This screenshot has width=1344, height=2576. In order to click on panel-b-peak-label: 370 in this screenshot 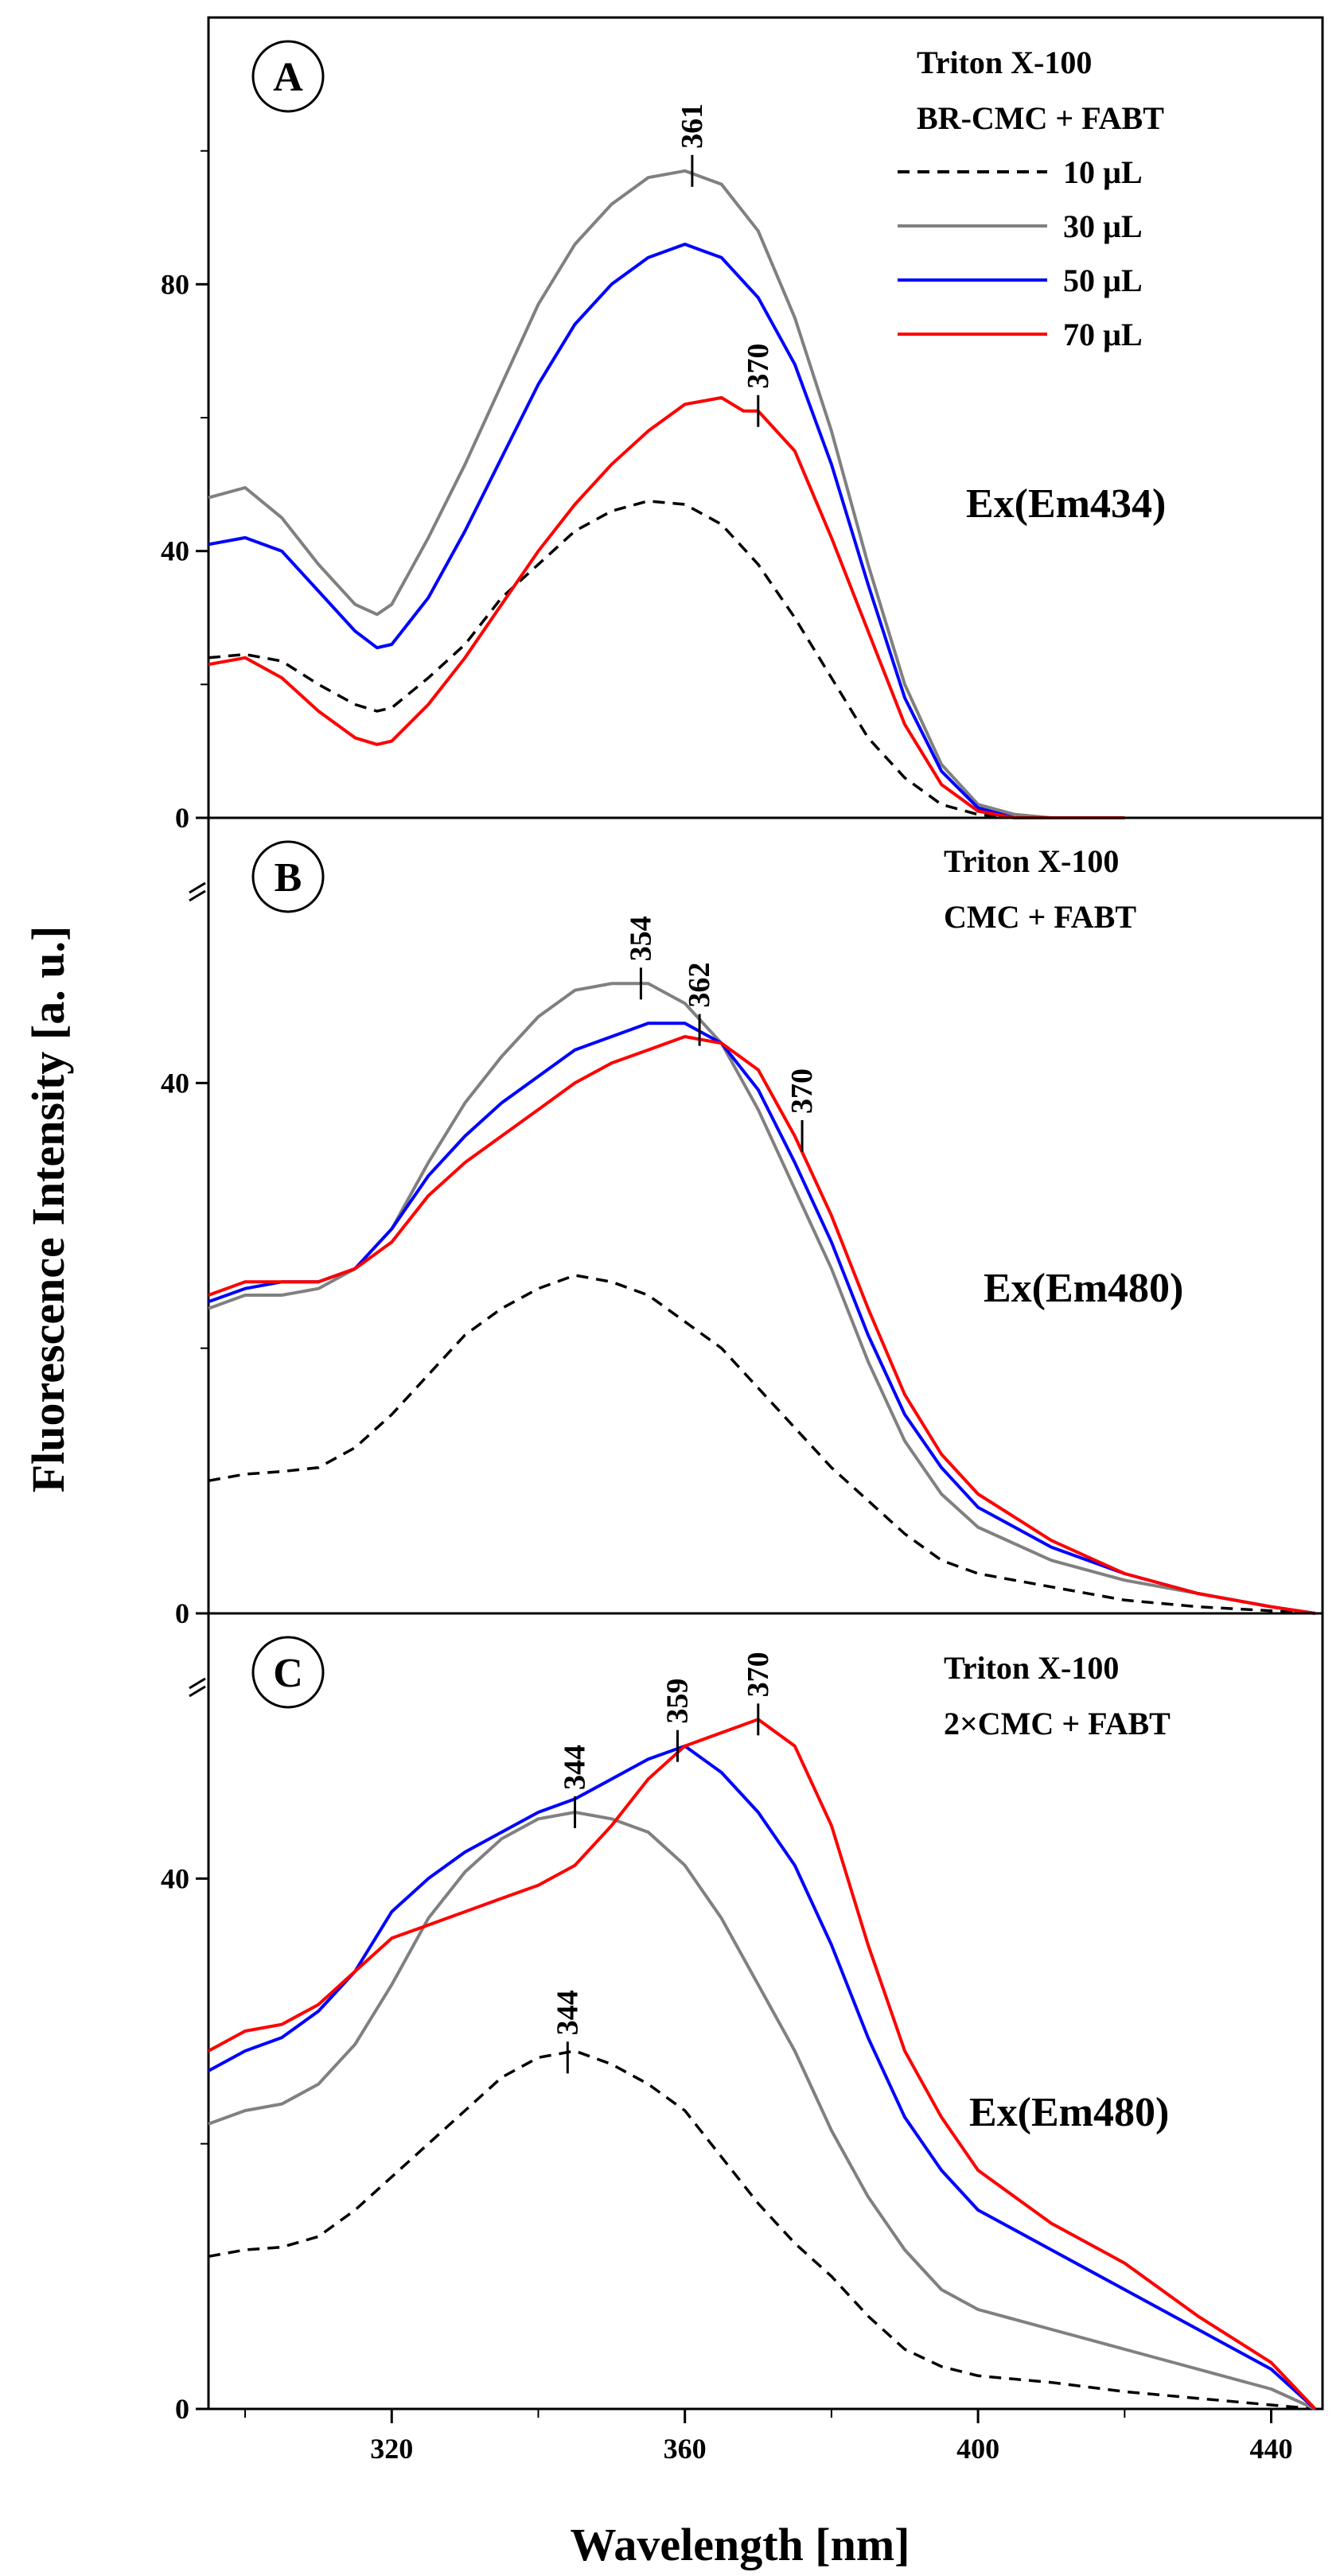, I will do `click(802, 1091)`.